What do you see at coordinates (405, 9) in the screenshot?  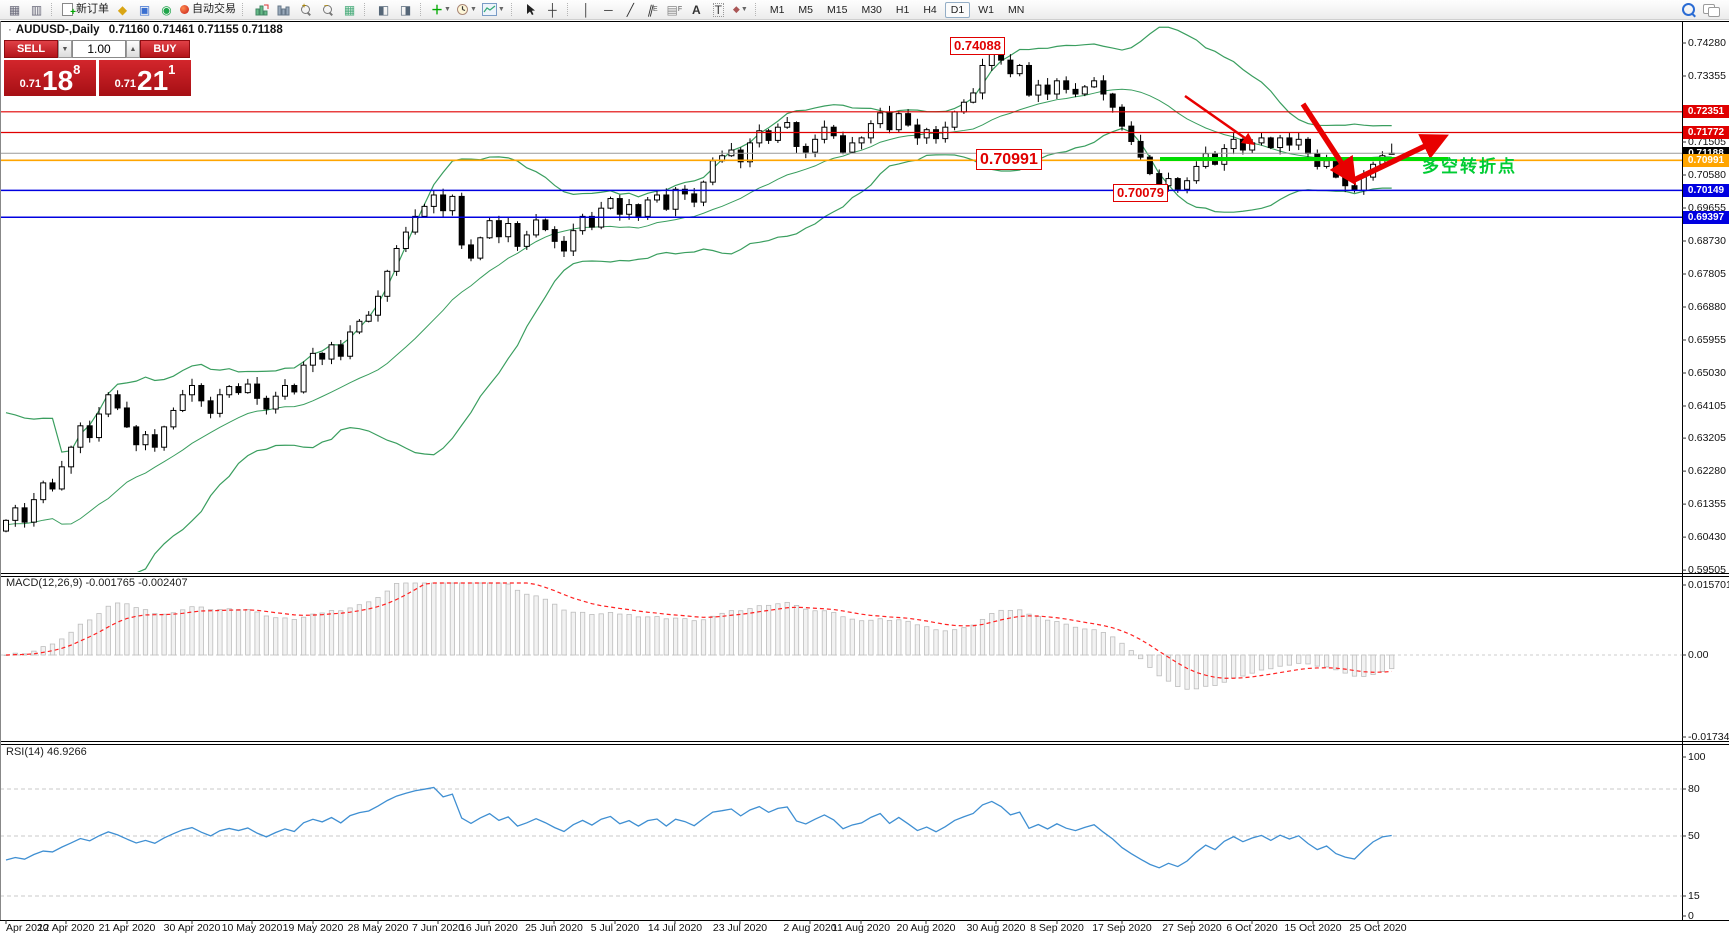 I see `chart-shift-icon: ◨` at bounding box center [405, 9].